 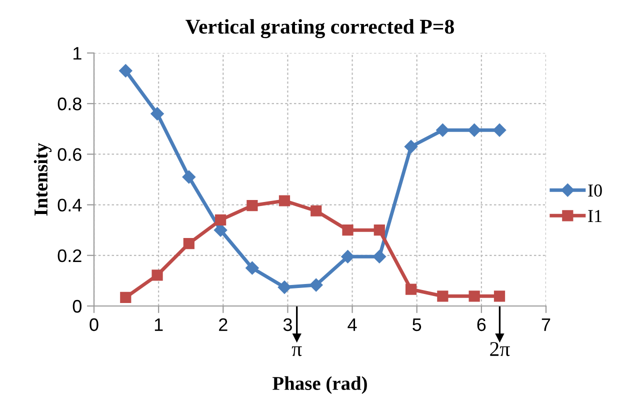 What do you see at coordinates (70, 205) in the screenshot?
I see `y-tick-label: 0.4` at bounding box center [70, 205].